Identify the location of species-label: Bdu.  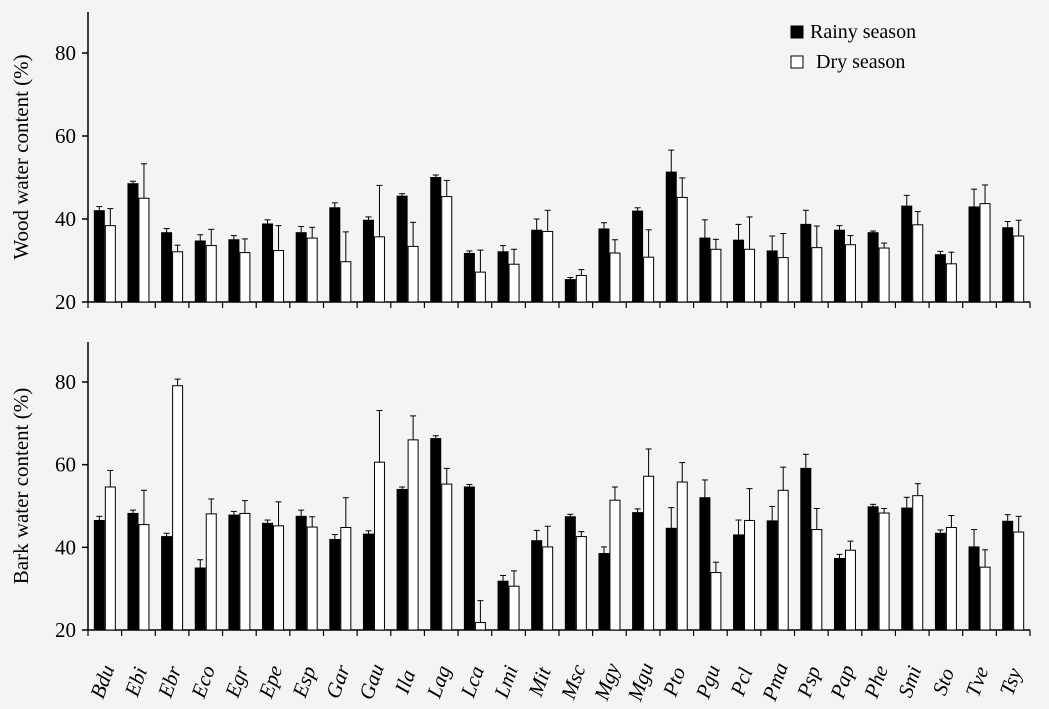
(102, 682).